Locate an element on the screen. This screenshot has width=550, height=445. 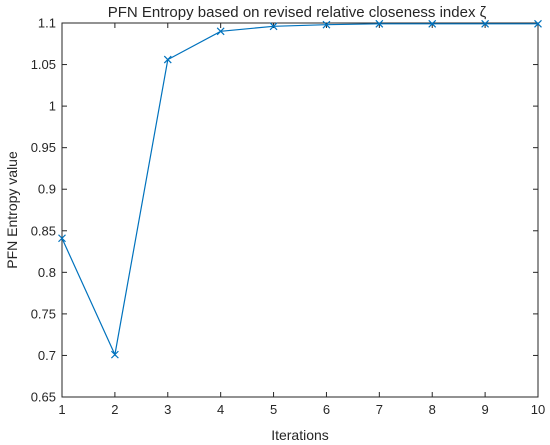
y-tick-label: 0.65 is located at coordinates (43, 397).